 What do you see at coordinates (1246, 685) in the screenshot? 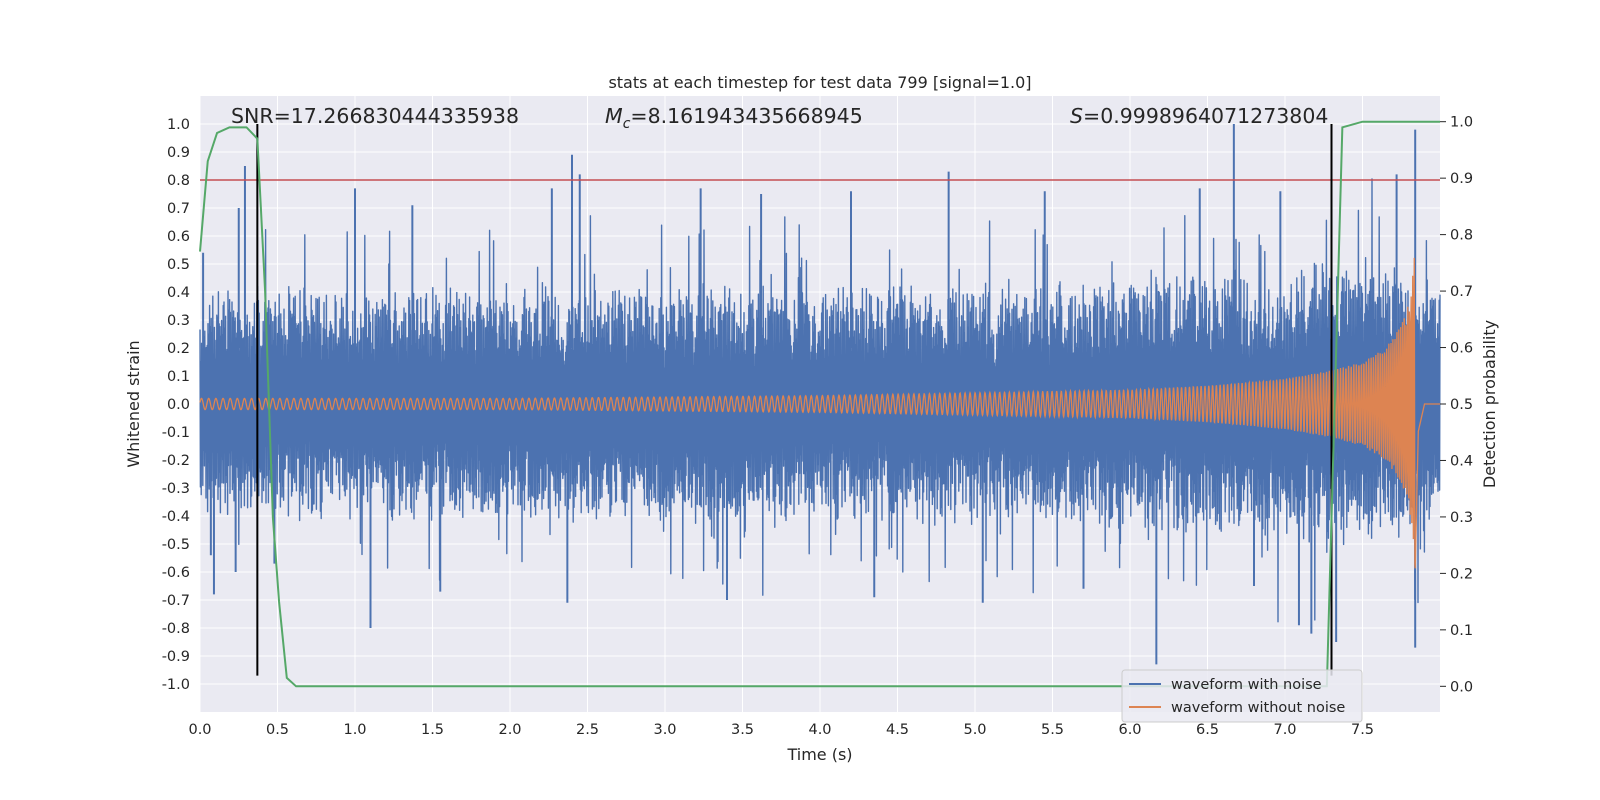
I see `legend-label-noise: waveform with noise` at bounding box center [1246, 685].